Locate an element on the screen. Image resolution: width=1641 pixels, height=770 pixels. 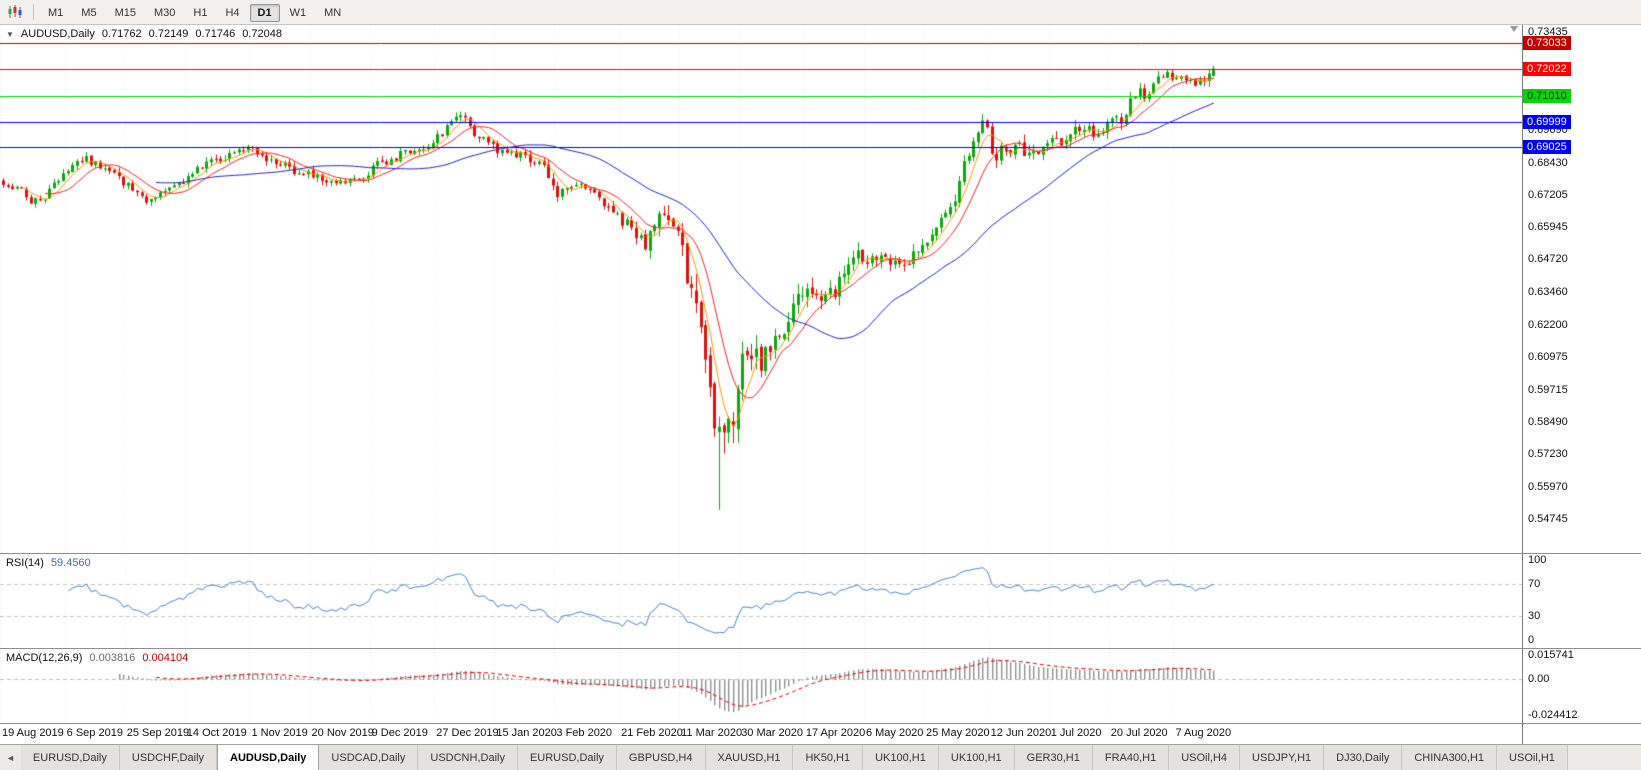
rsi-chart-canvas is located at coordinates (761, 601).